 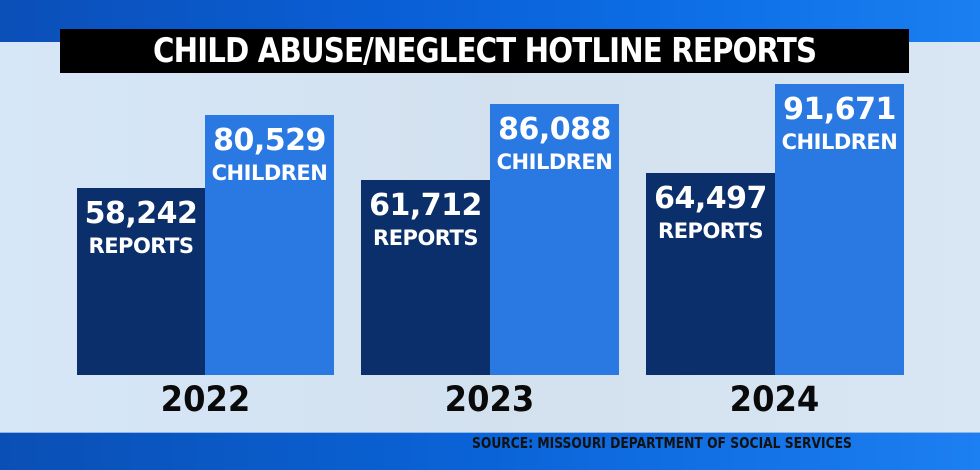 I want to click on bar-value: 64,497, so click(x=710, y=198).